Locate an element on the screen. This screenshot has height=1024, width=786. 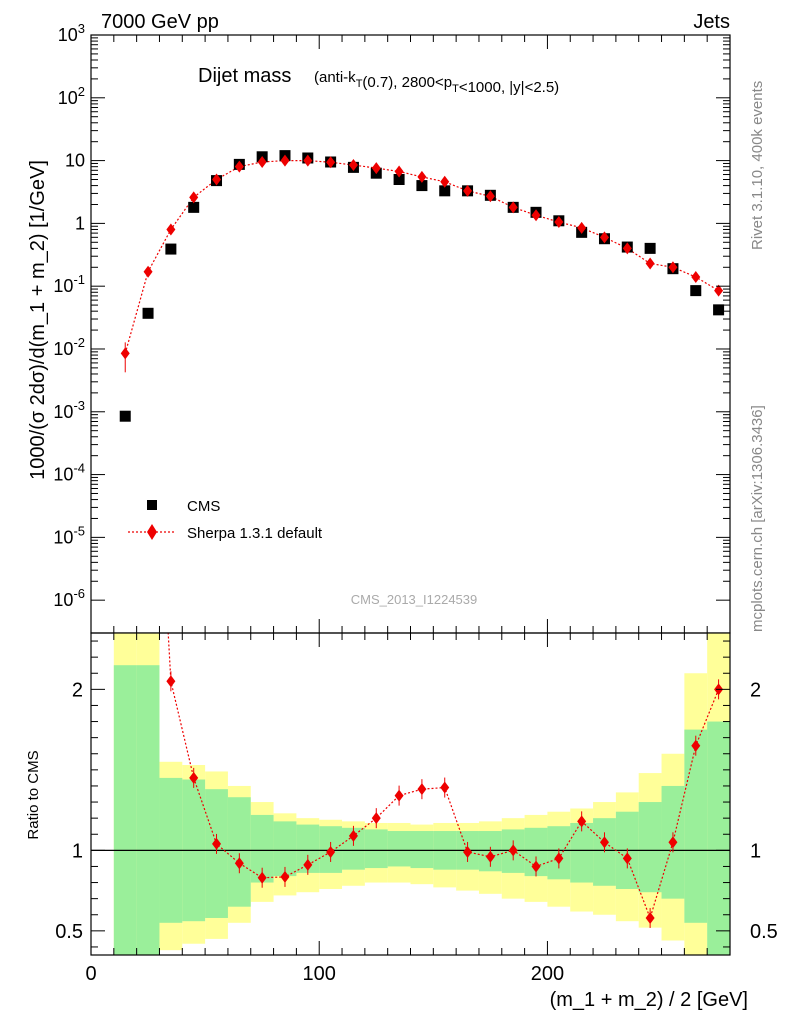
ratio-y-tick-label: 2 is located at coordinates (77, 690).